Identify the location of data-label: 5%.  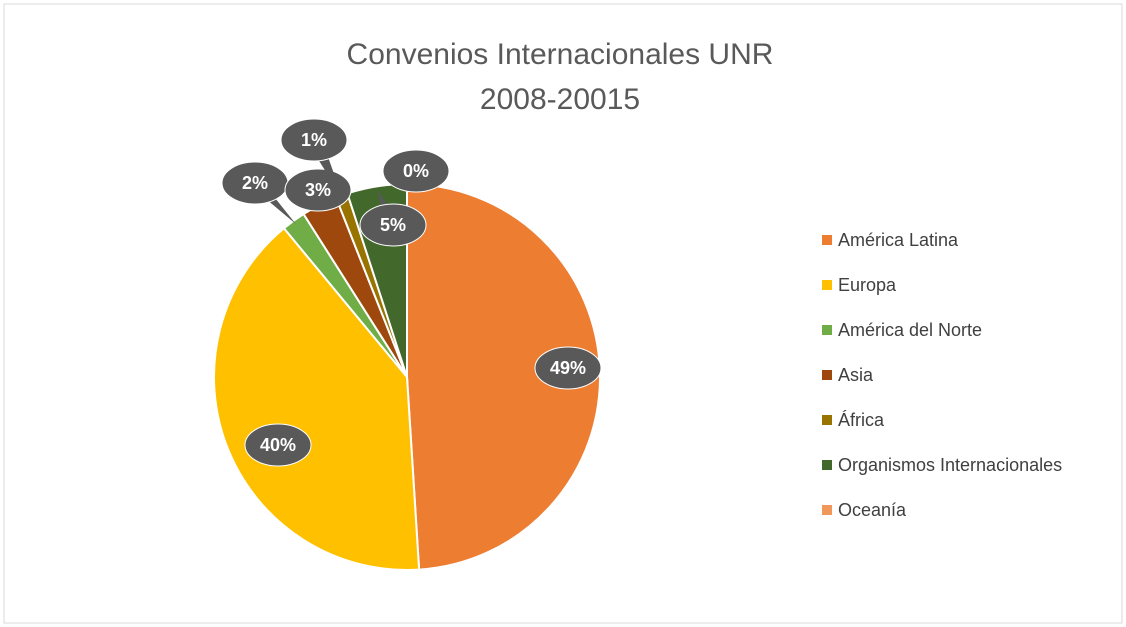
(393, 225).